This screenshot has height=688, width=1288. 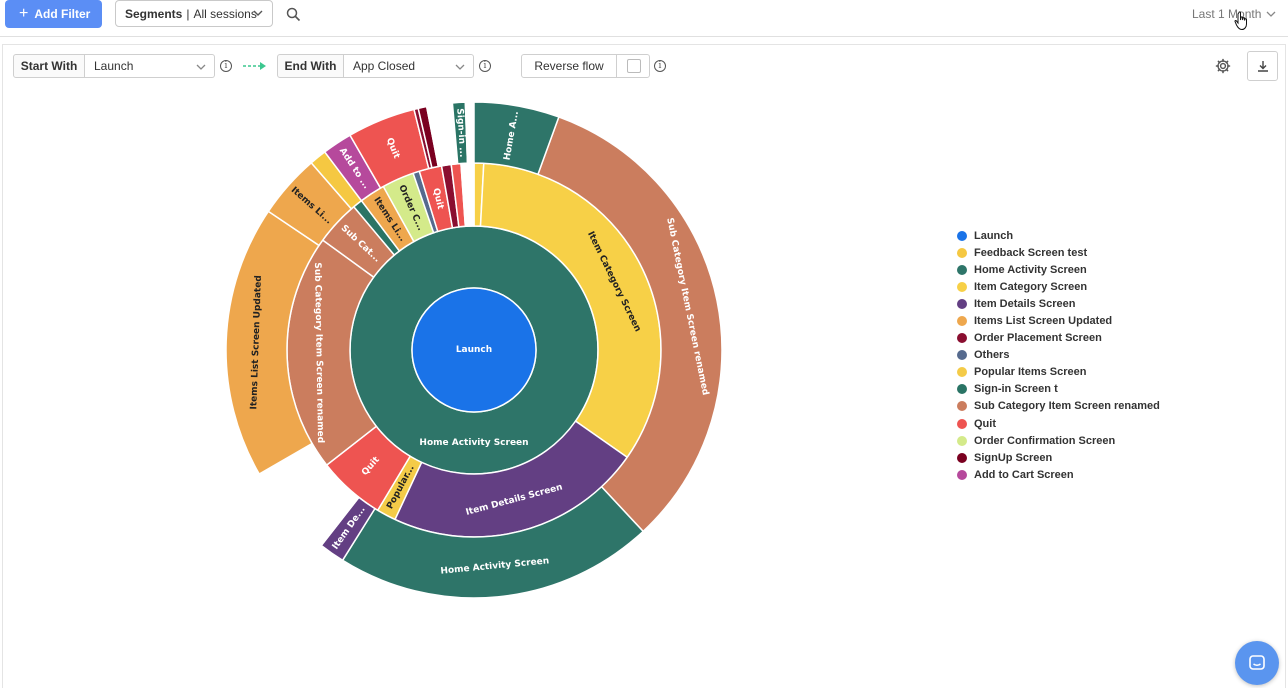 I want to click on download-icon, so click(x=1262, y=66).